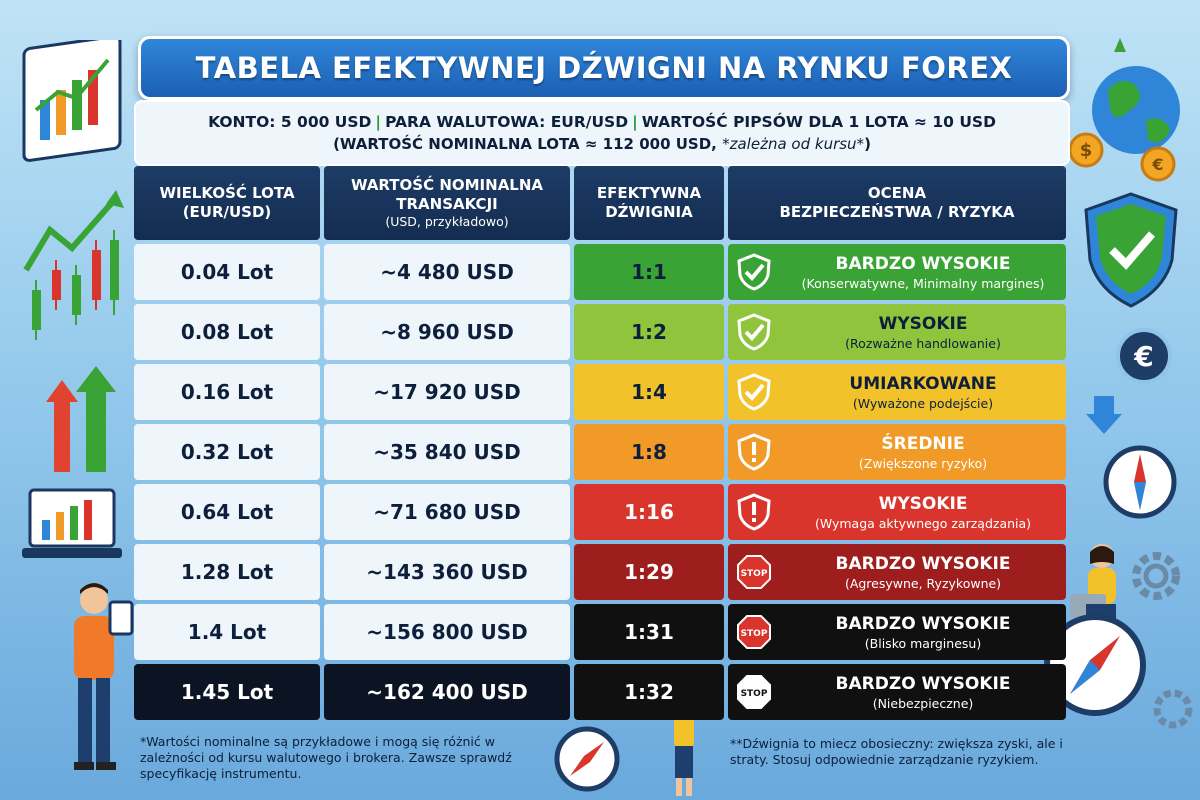  I want to click on page-title: TABELA EFEKTYWNEJ DŹWIGNI NA RYNKU FOREX, so click(604, 68).